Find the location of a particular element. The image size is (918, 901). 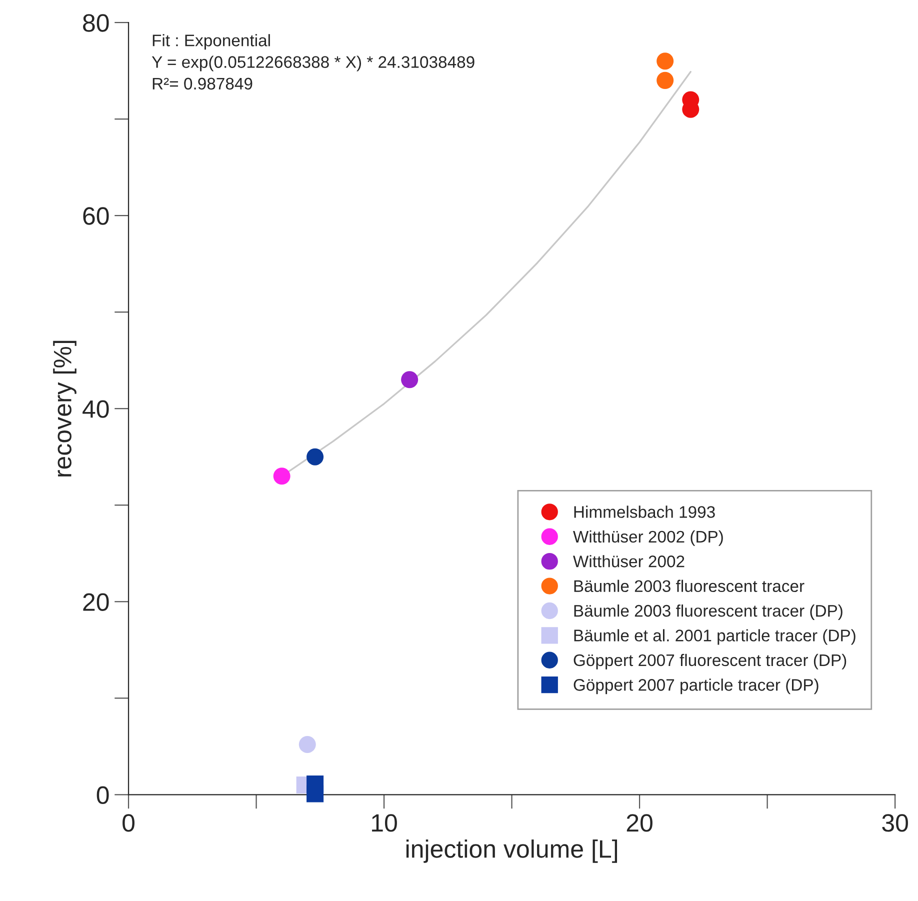

x-tick-label: 10 is located at coordinates (384, 823).